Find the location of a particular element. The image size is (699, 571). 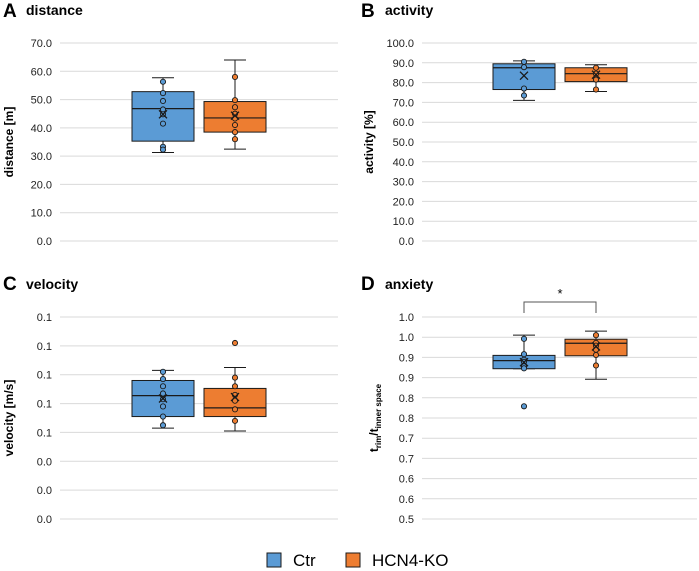

legend-swatch-hcn4-ko is located at coordinates (353, 560).